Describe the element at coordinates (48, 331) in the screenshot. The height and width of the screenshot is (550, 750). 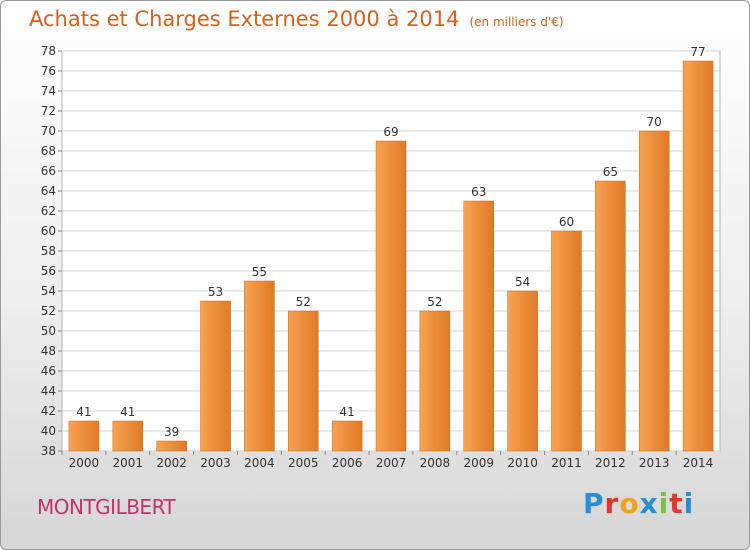
I see `y-tick-label: 50` at that location.